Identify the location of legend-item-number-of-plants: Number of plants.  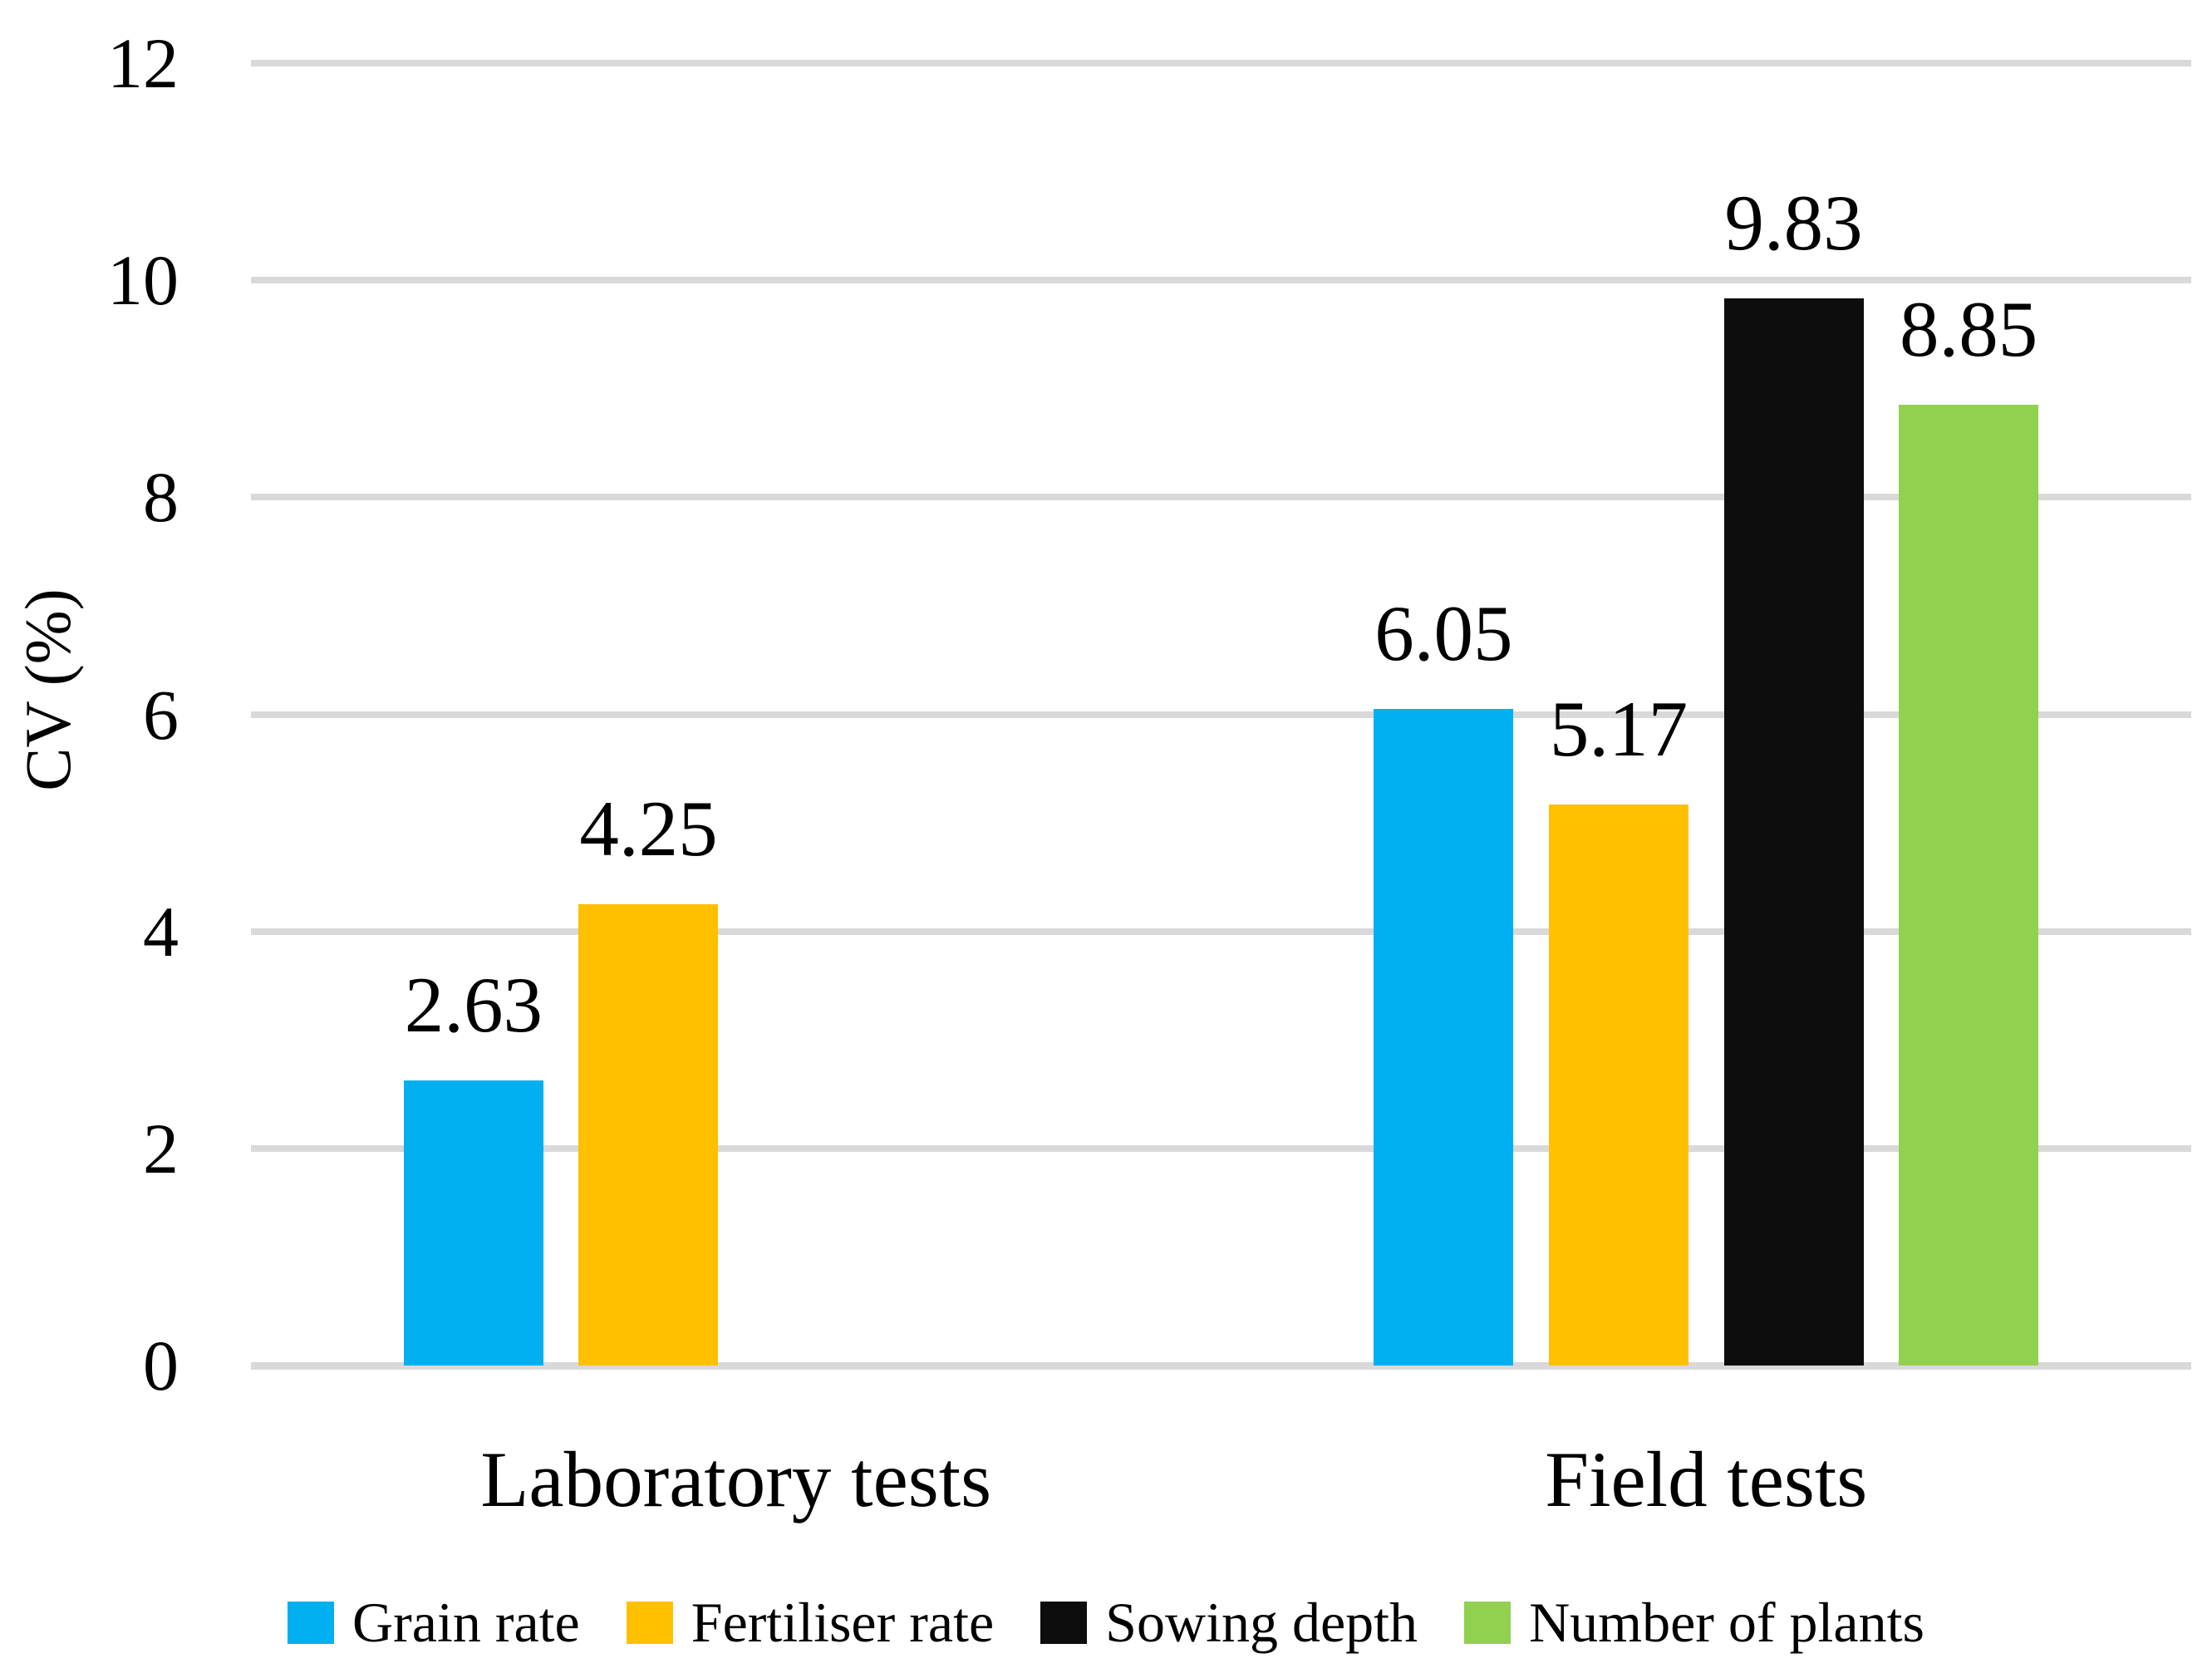
(1694, 1622).